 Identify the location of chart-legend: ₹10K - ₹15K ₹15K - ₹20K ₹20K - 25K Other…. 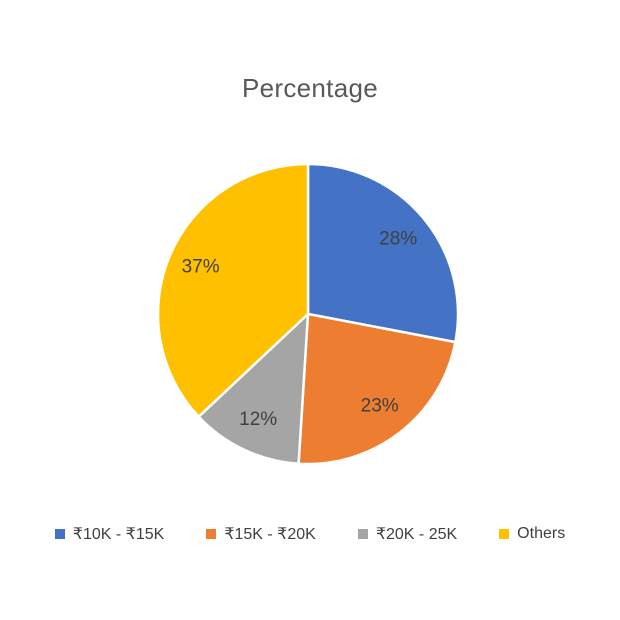
(310, 534).